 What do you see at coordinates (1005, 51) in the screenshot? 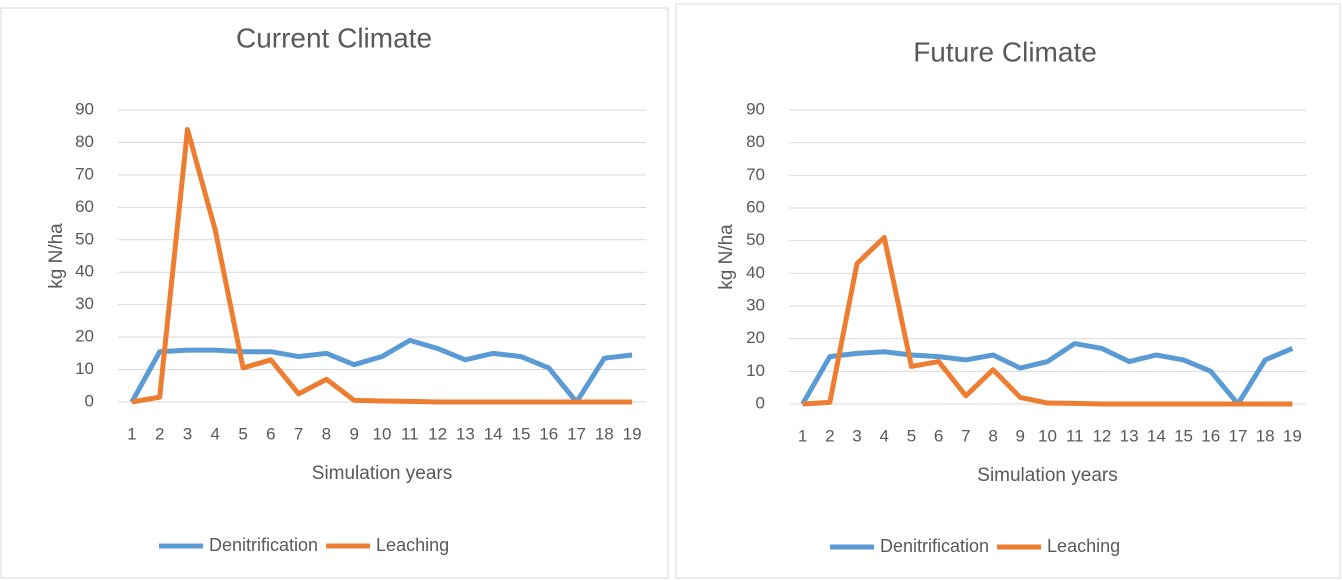
I see `chart-title: Future Climate` at bounding box center [1005, 51].